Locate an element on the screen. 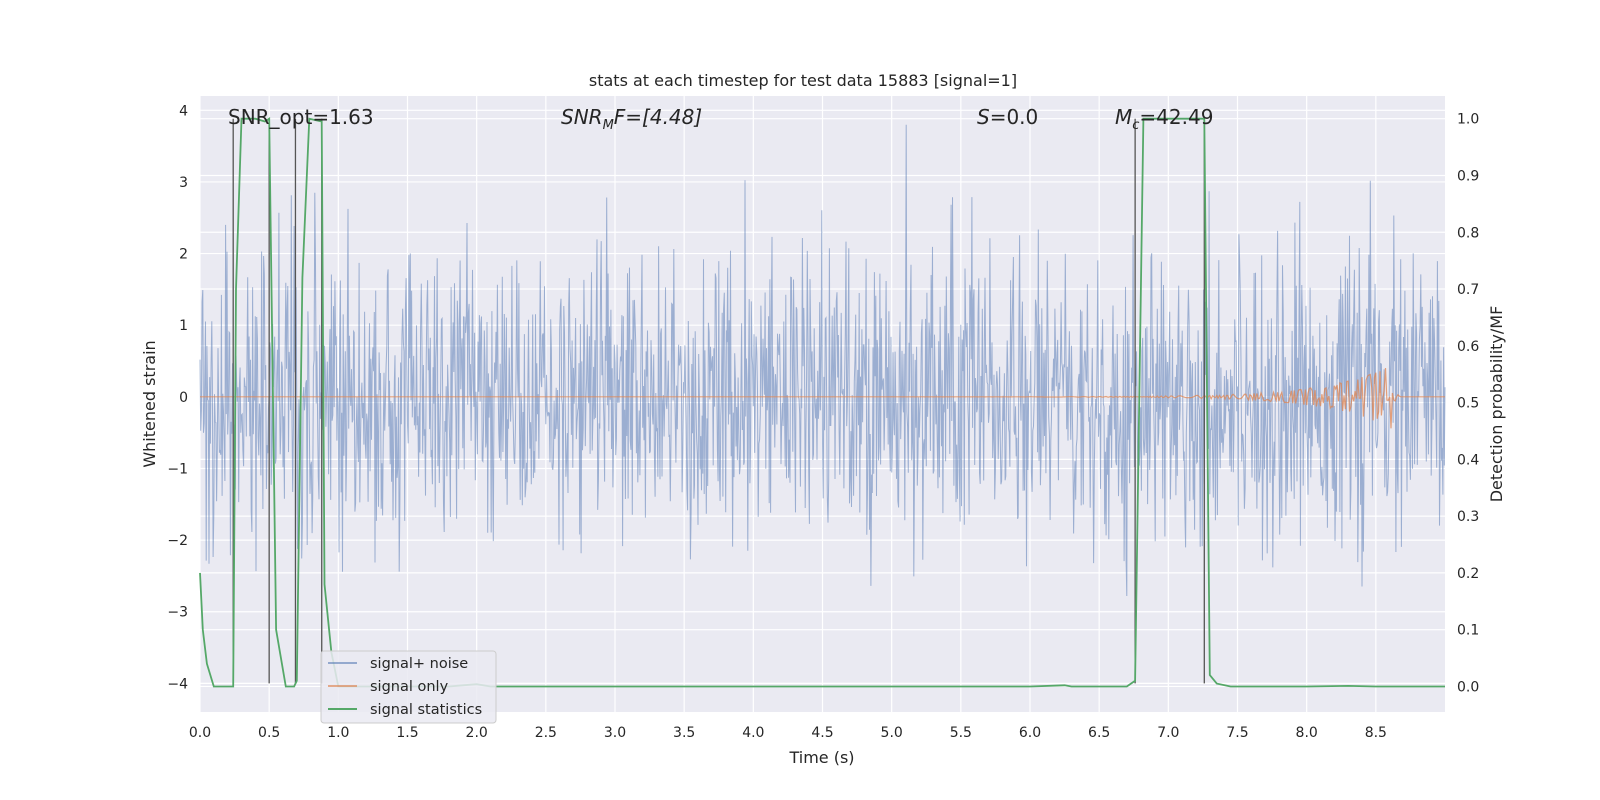 This screenshot has height=800, width=1600. legend-label-stats: signal statistics is located at coordinates (426, 710).